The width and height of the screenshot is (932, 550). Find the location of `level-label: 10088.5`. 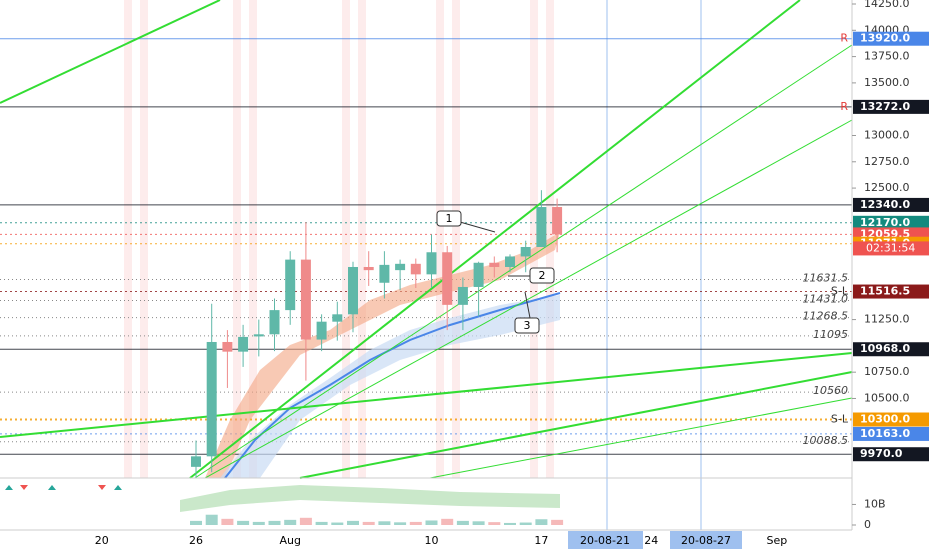

level-label: 10088.5 is located at coordinates (826, 440).